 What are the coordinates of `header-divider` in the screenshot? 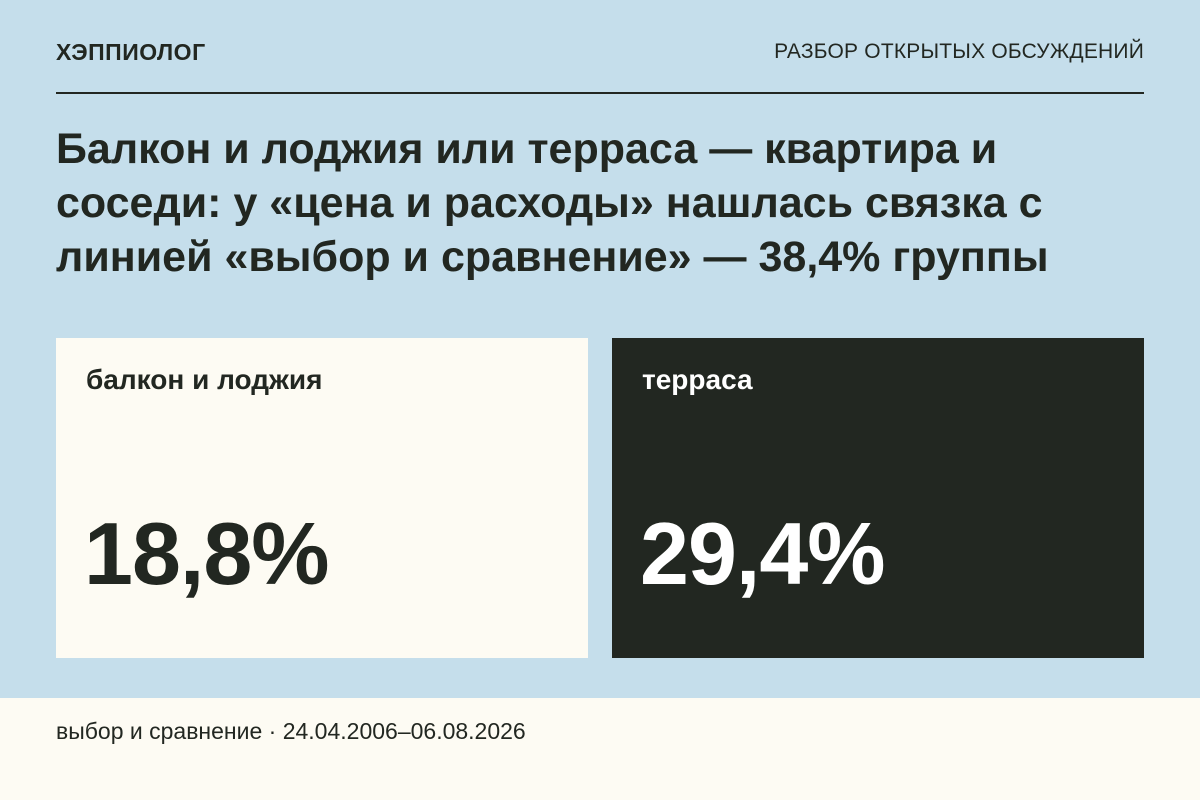 It's located at (600, 93).